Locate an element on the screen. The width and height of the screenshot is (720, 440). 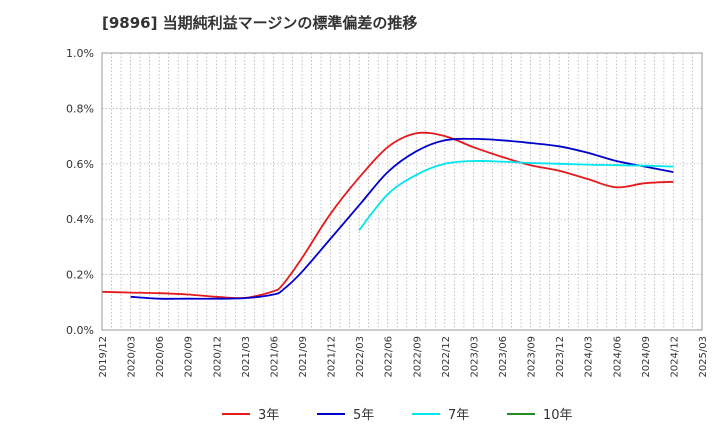
x-tick-label: 2023/03 is located at coordinates (474, 357).